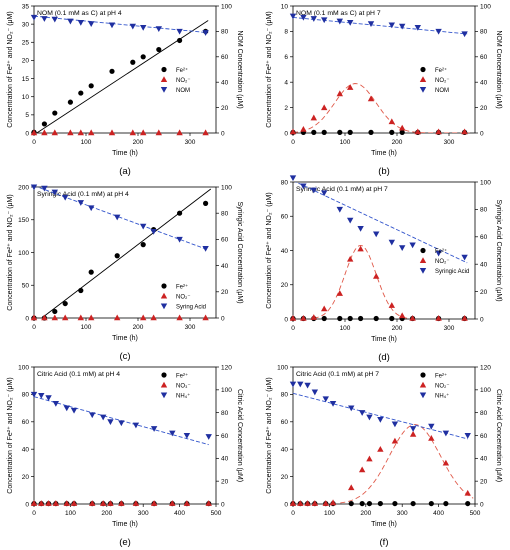  I want to click on y2-tick-label: 0, so click(223, 318).